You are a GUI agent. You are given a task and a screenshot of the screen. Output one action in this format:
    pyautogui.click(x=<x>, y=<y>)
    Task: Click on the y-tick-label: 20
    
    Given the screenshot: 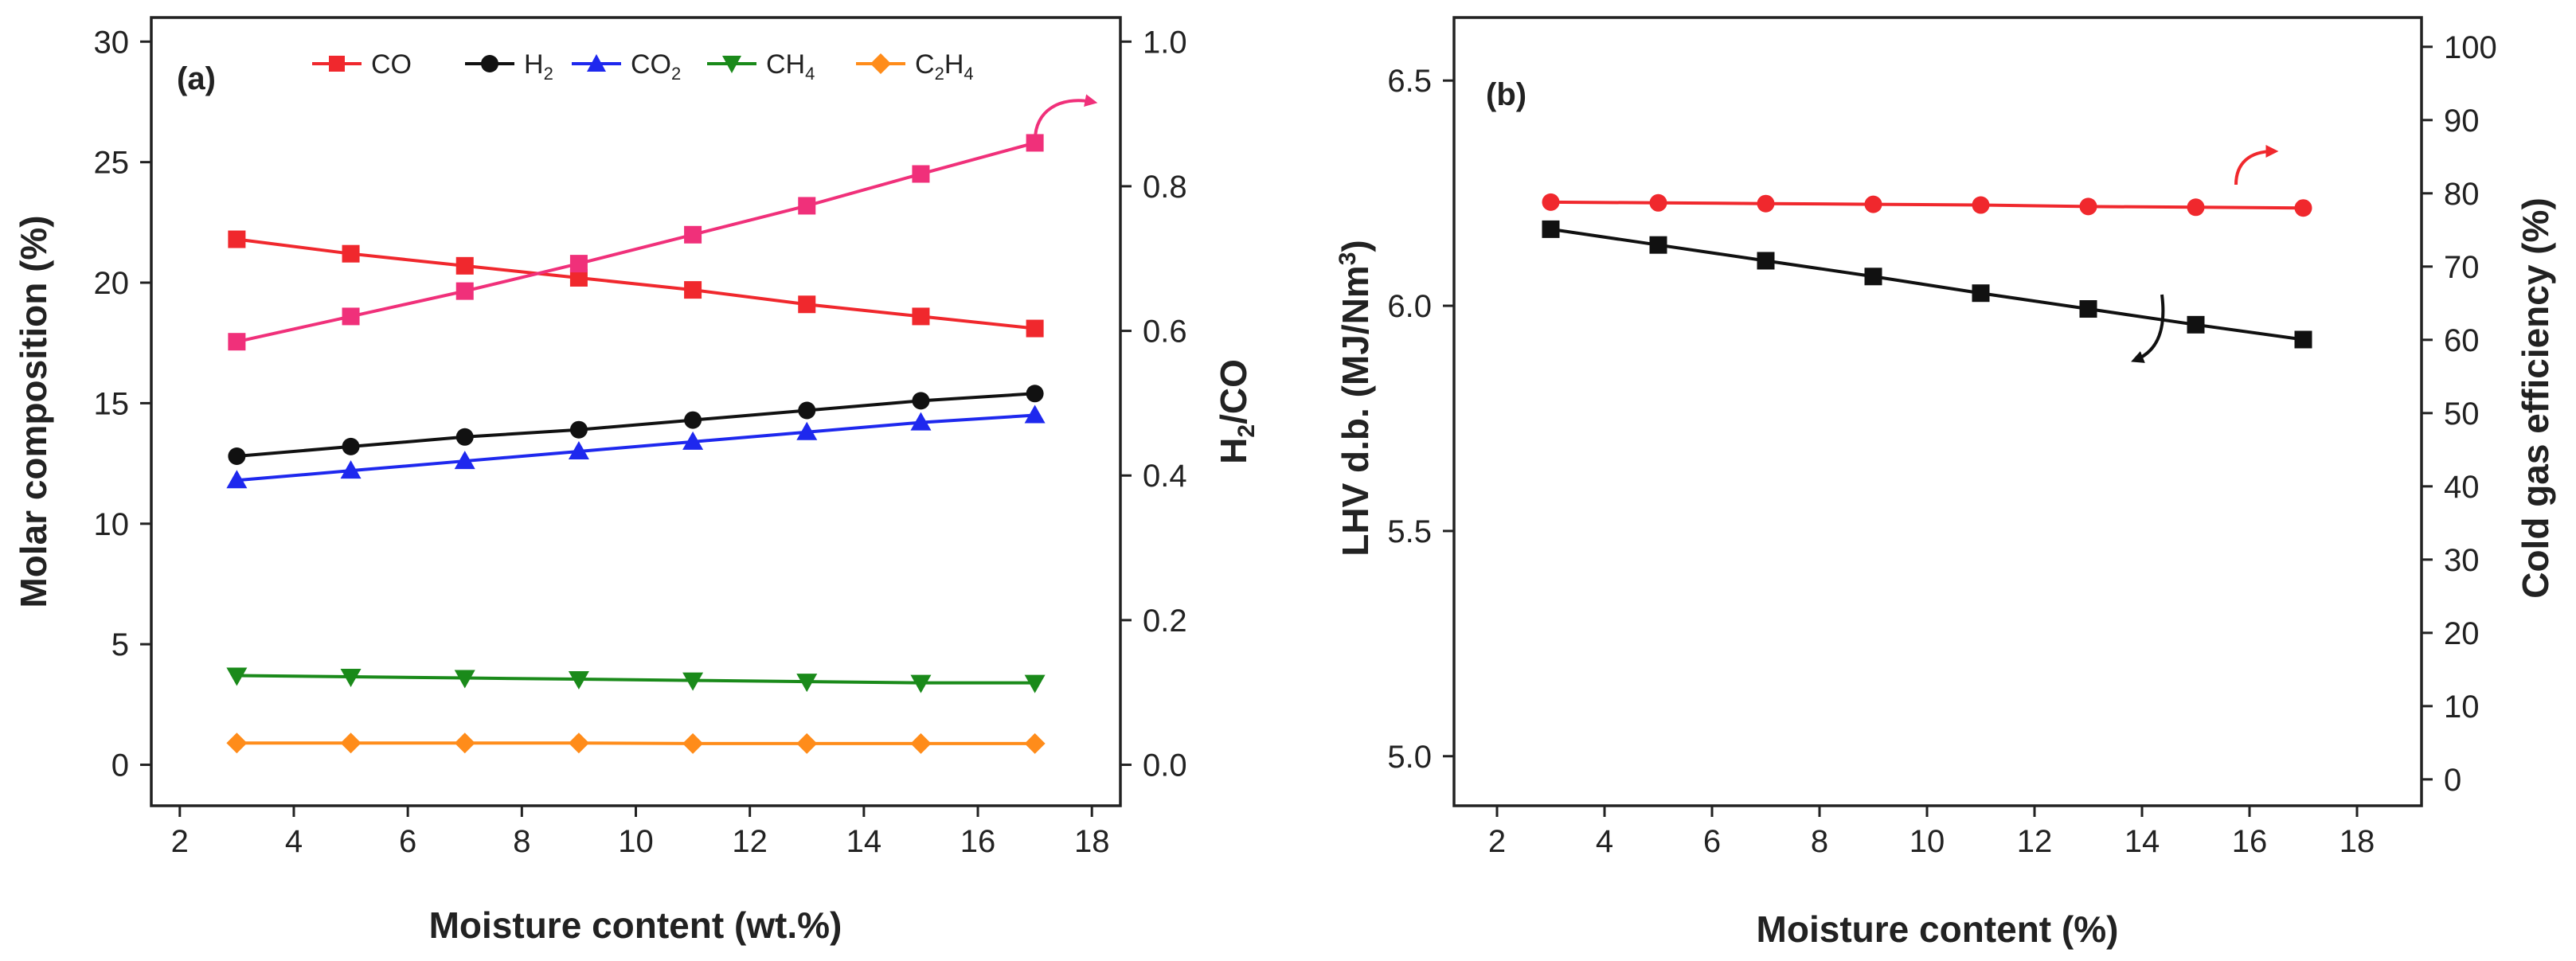 What is the action you would take?
    pyautogui.click(x=112, y=283)
    